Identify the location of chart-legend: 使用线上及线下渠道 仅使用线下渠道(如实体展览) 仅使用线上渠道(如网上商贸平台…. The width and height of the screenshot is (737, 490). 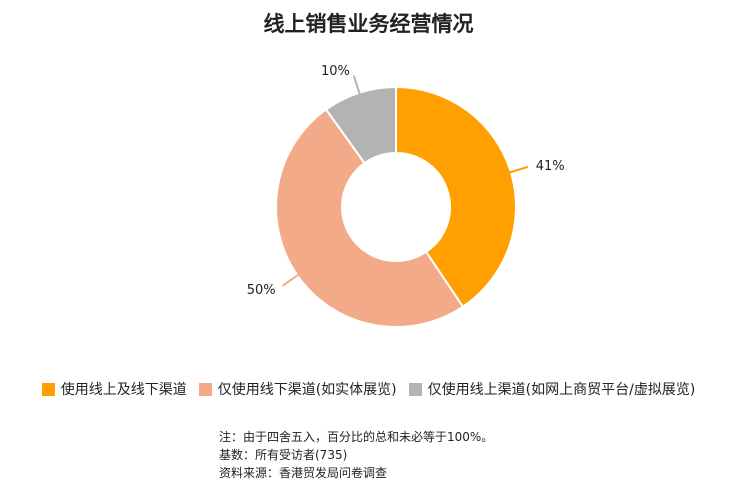
(368, 389).